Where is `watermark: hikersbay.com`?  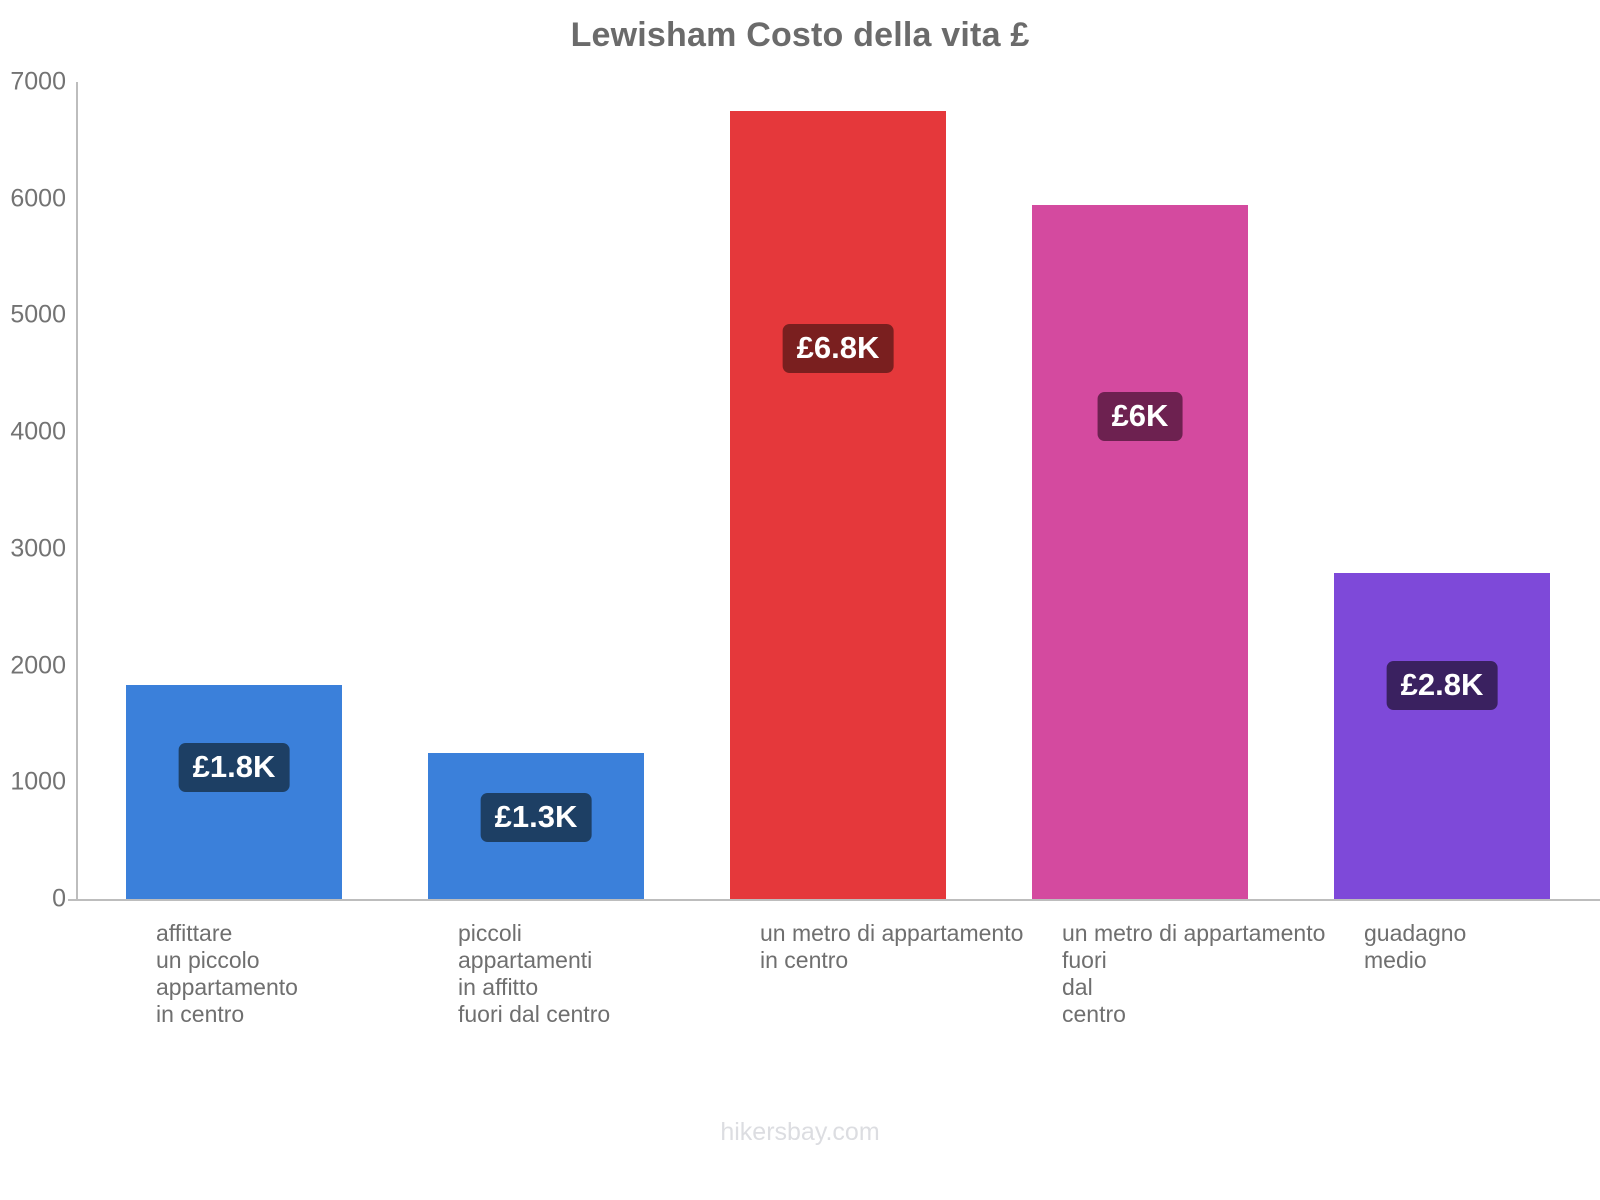 watermark: hikersbay.com is located at coordinates (800, 1132).